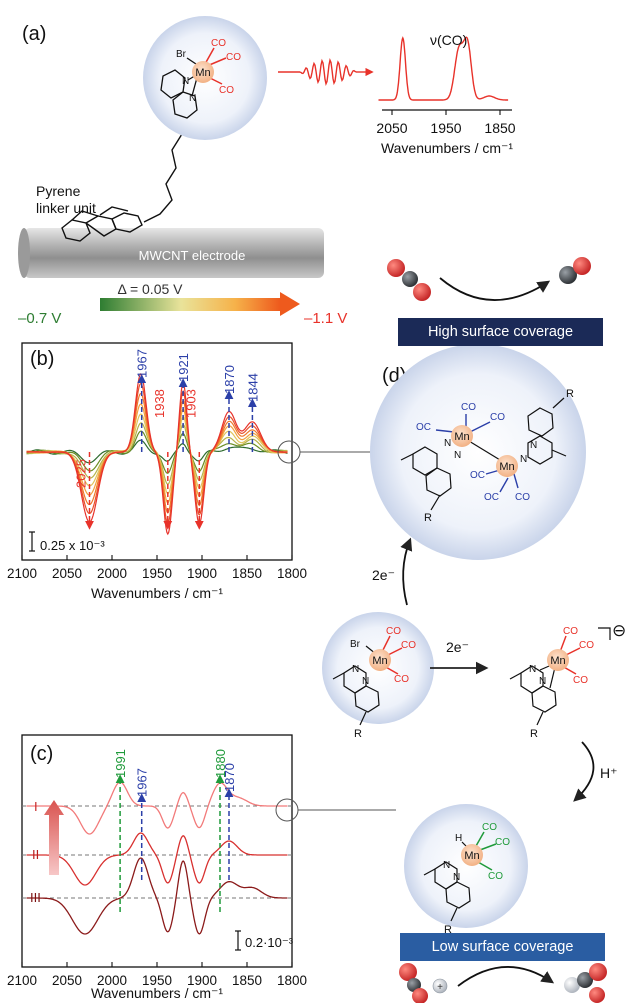 The image size is (630, 1003). What do you see at coordinates (159, 403) in the screenshot?
I see `b-peak-label: 1938` at bounding box center [159, 403].